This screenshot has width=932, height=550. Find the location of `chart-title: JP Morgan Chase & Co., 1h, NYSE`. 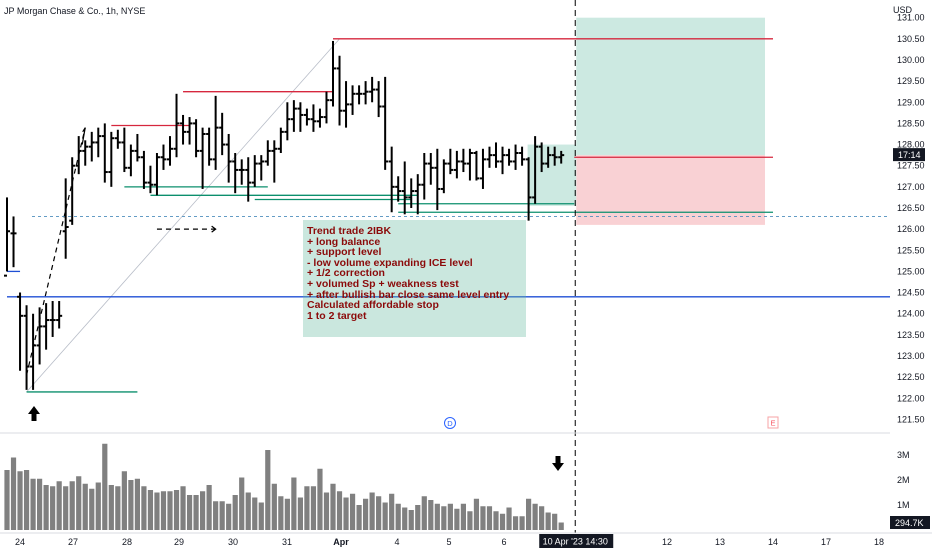

chart-title: JP Morgan Chase & Co., 1h, NYSE is located at coordinates (75, 11).